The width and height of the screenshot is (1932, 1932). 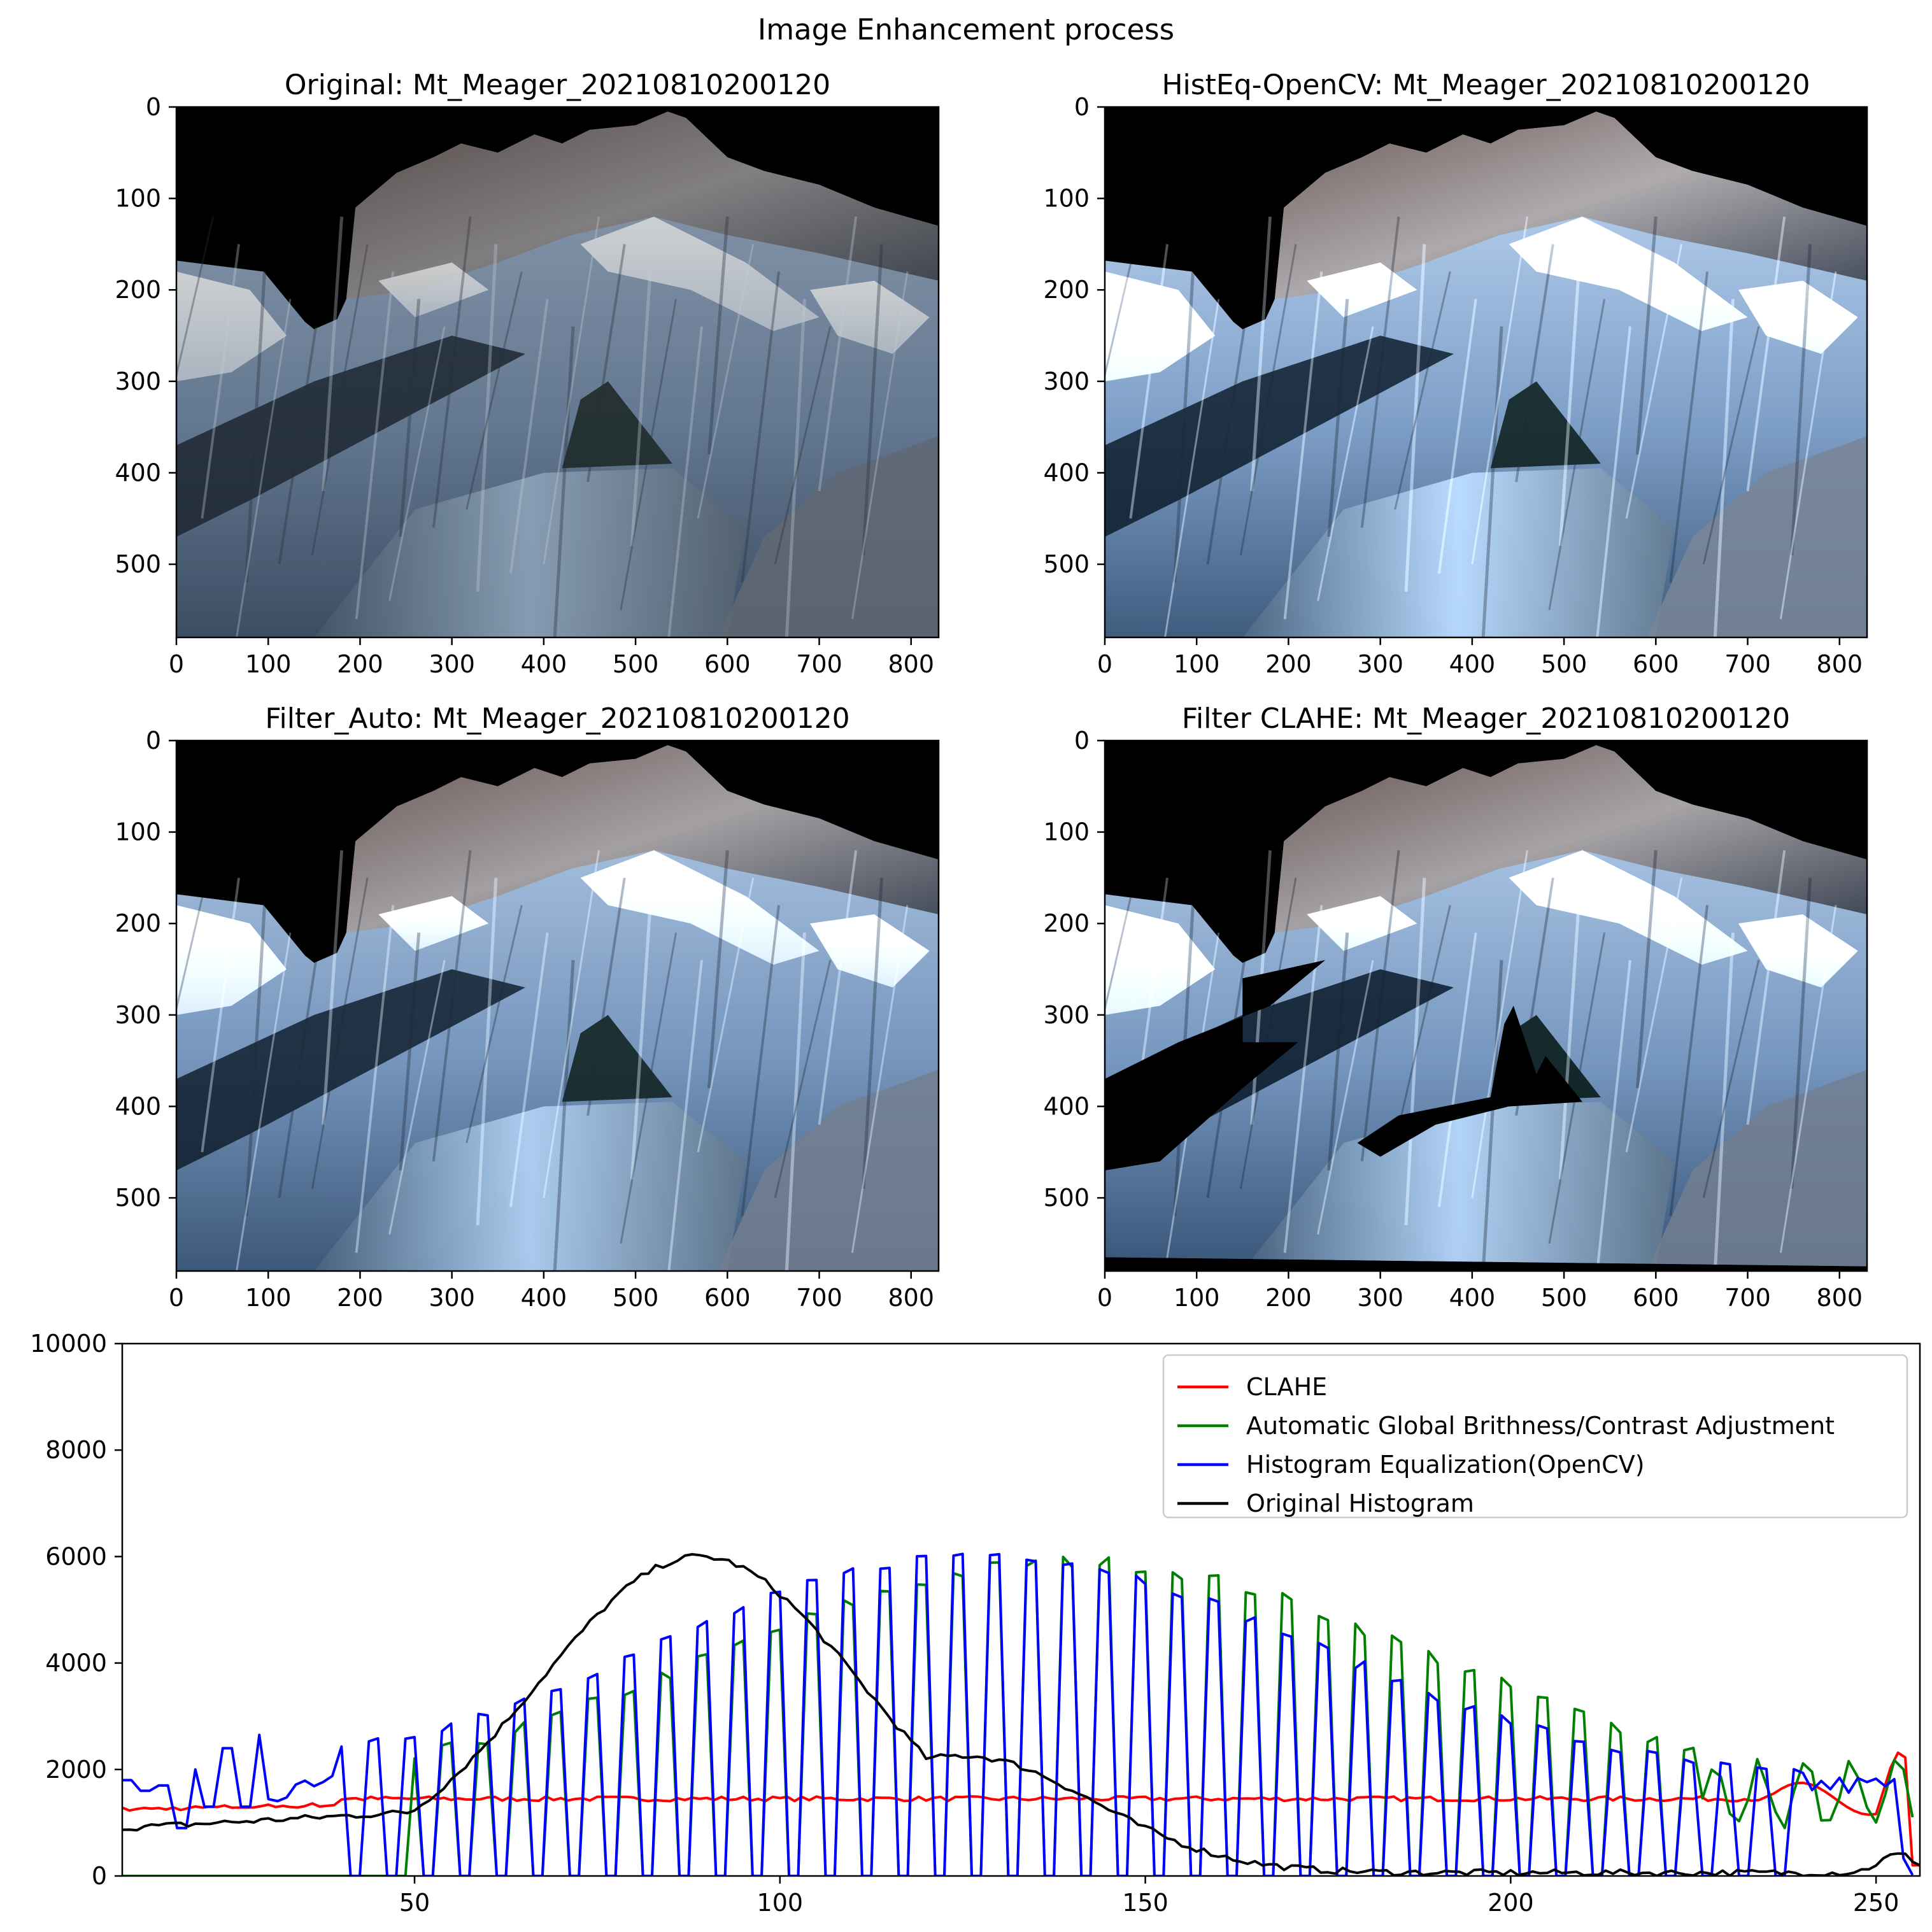 What do you see at coordinates (99, 1876) in the screenshot?
I see `histogram-y-tick-label: 0` at bounding box center [99, 1876].